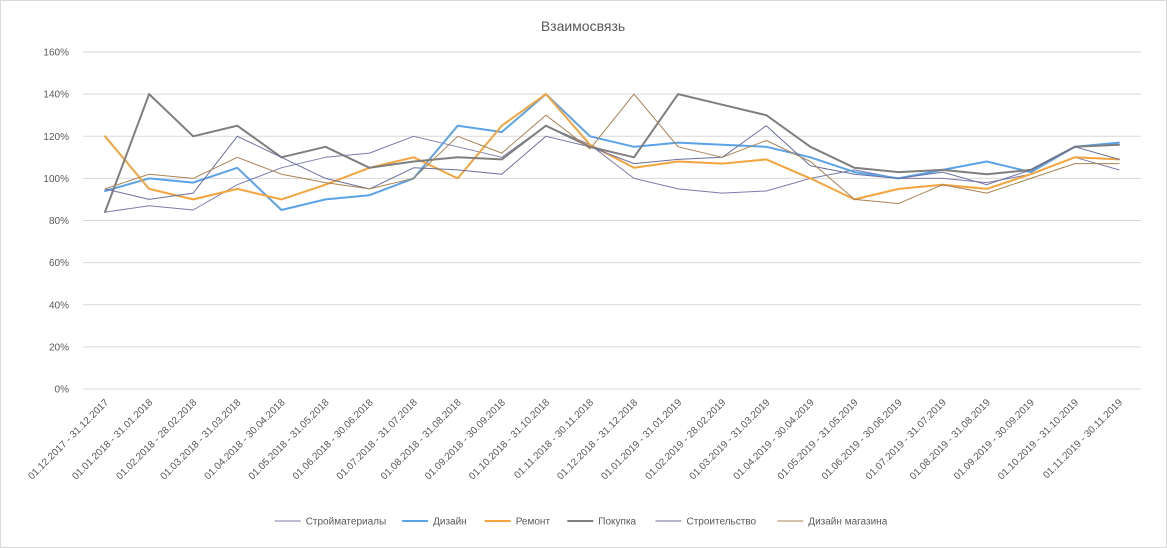  What do you see at coordinates (509, 439) in the screenshot?
I see `x-tick-label: 01.10.2018 - 31.10.2018` at bounding box center [509, 439].